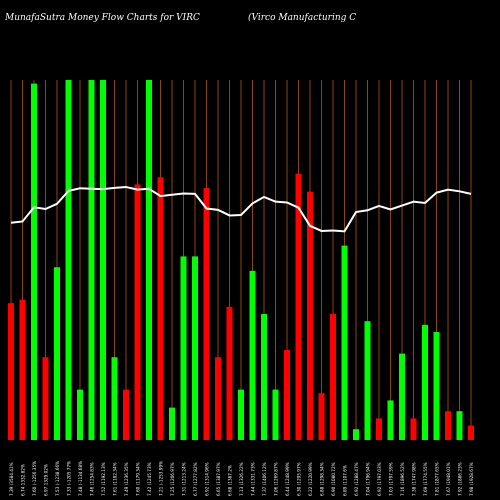  Describe the element at coordinates (218, 479) in the screenshot. I see `x-tick-label: 6.65 (1387.97%` at that location.